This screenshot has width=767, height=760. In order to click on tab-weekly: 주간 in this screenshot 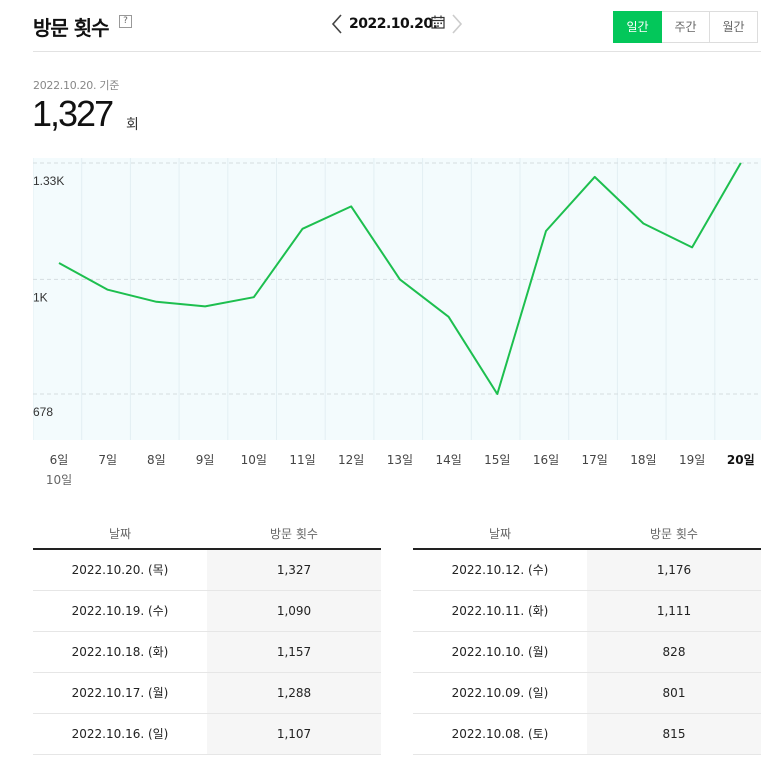, I will do `click(685, 27)`.